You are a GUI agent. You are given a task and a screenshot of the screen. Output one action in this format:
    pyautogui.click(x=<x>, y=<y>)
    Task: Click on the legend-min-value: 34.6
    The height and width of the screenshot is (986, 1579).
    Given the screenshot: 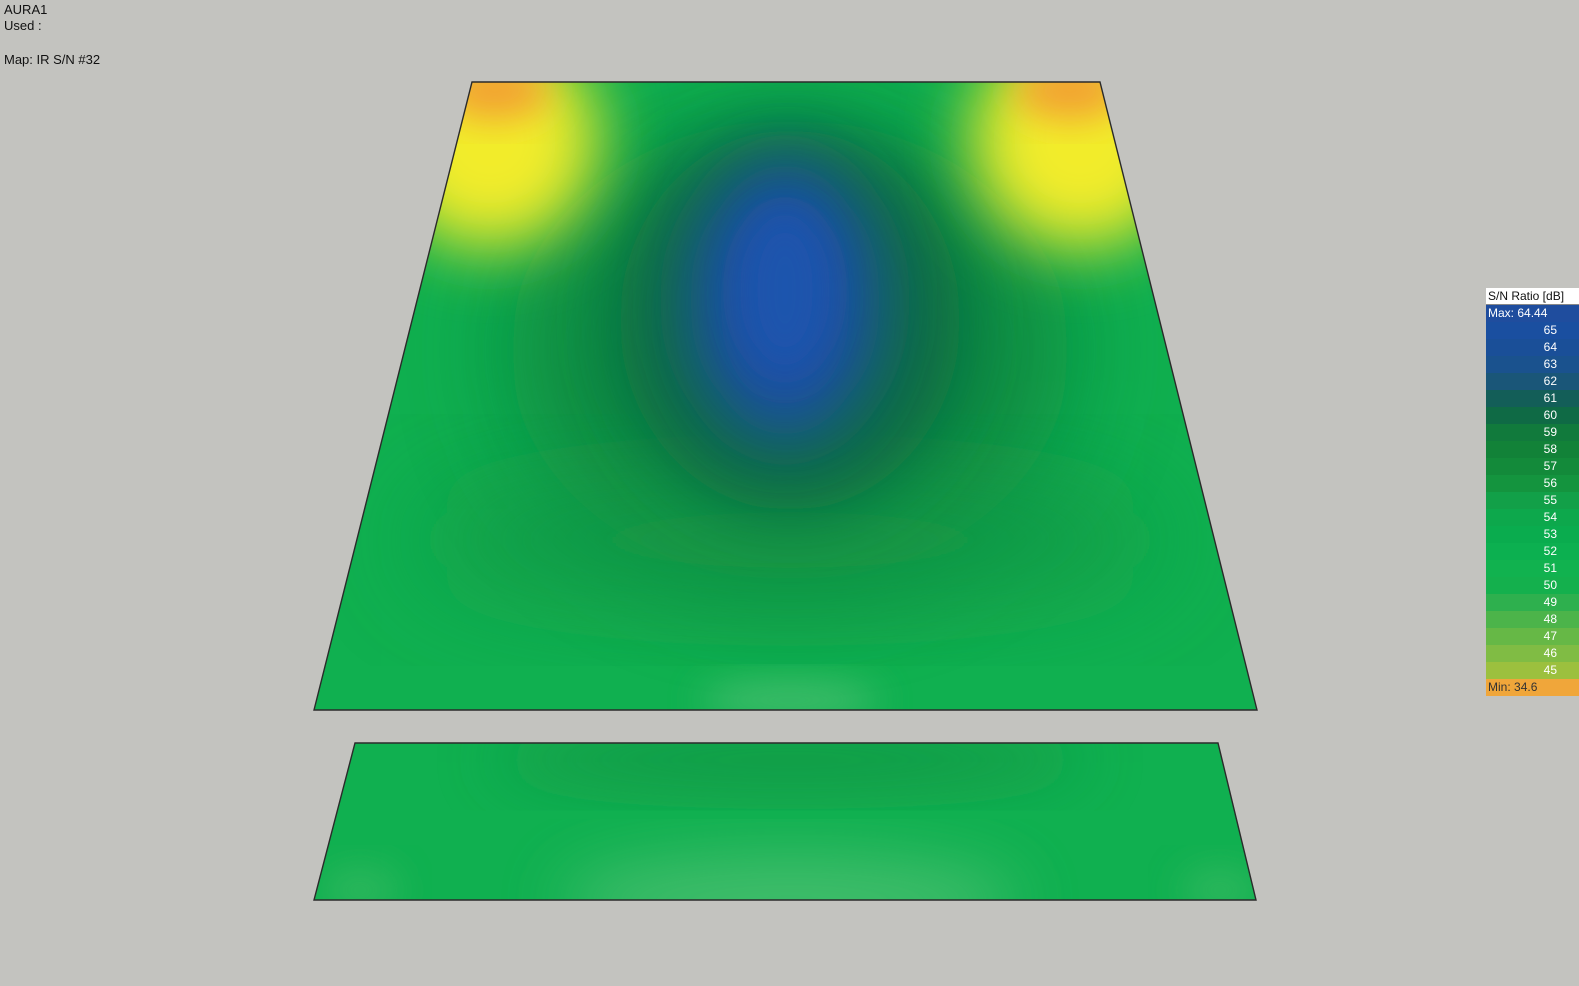 What is the action you would take?
    pyautogui.click(x=1526, y=687)
    